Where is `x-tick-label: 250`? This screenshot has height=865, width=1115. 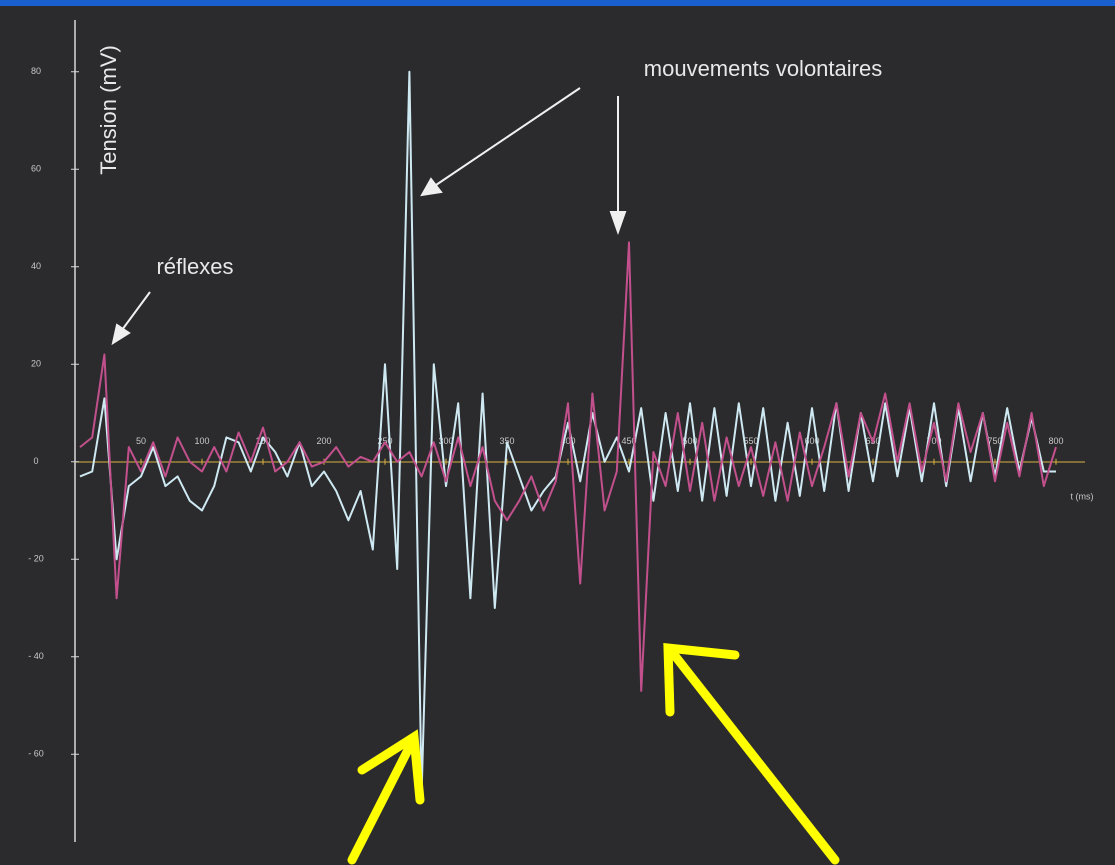
x-tick-label: 250 is located at coordinates (384, 441).